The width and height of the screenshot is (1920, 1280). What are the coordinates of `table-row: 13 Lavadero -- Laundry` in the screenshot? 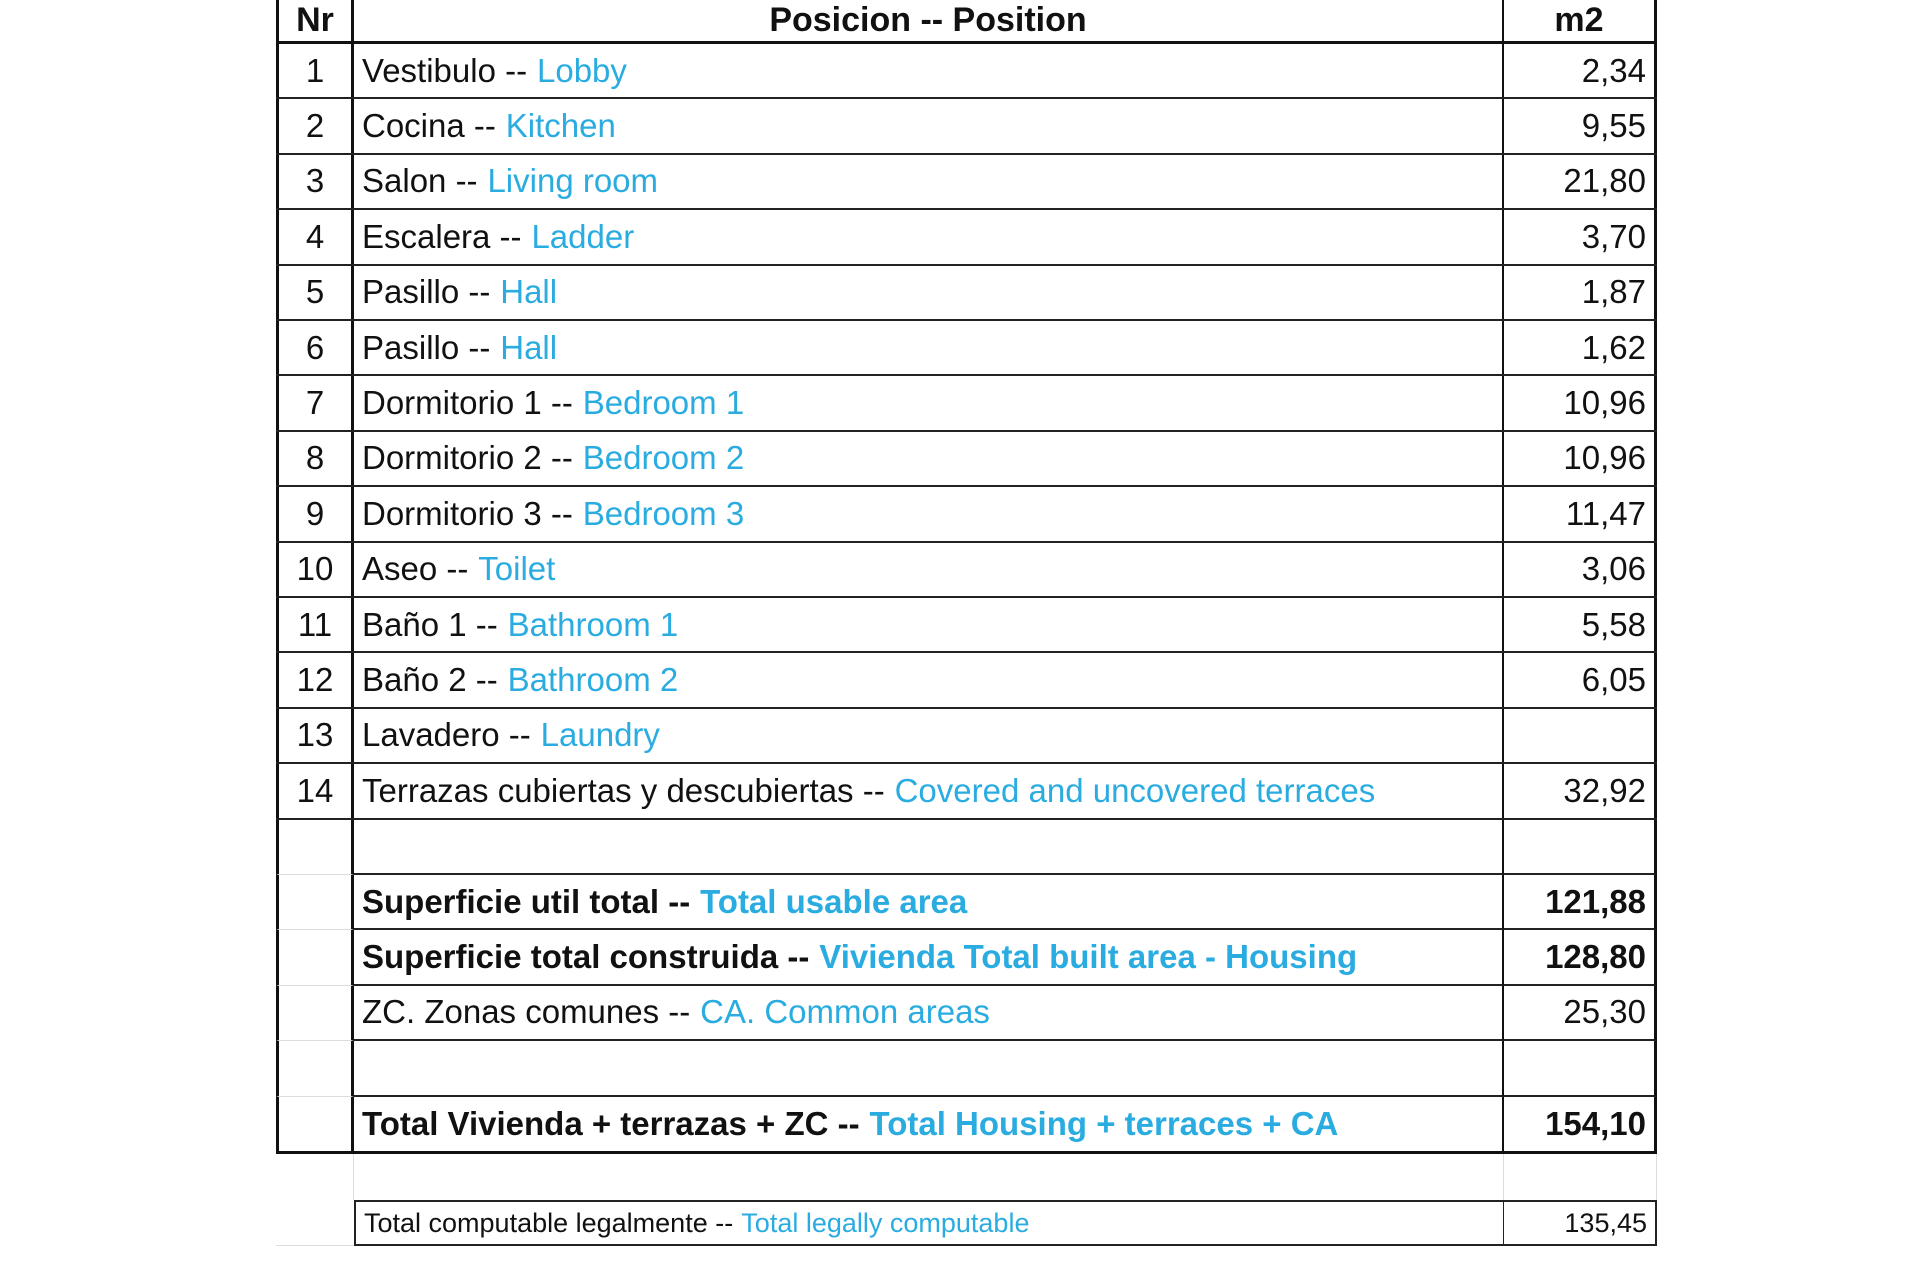 It's located at (966, 736).